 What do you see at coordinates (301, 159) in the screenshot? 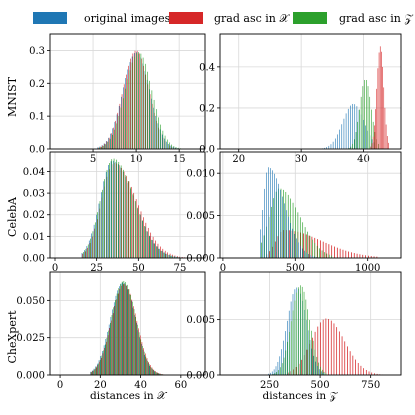
I see `x-tick-label: 30` at bounding box center [301, 159].